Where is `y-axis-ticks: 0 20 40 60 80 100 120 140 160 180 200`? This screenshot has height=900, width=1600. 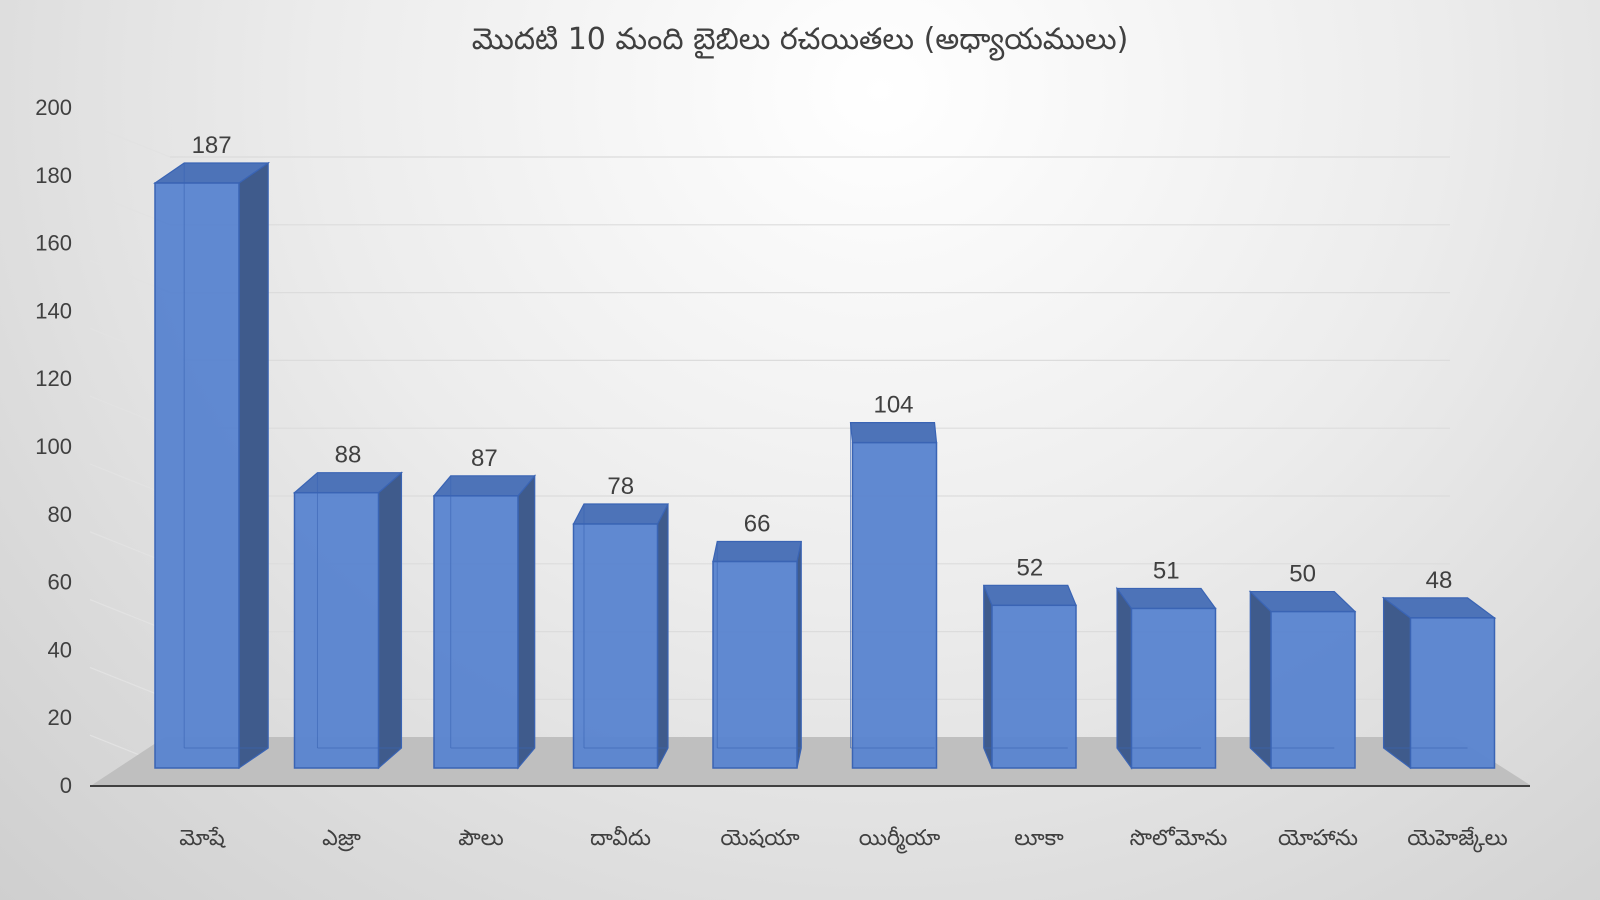 y-axis-ticks: 0 20 40 60 80 100 120 140 160 180 200 is located at coordinates (53, 446).